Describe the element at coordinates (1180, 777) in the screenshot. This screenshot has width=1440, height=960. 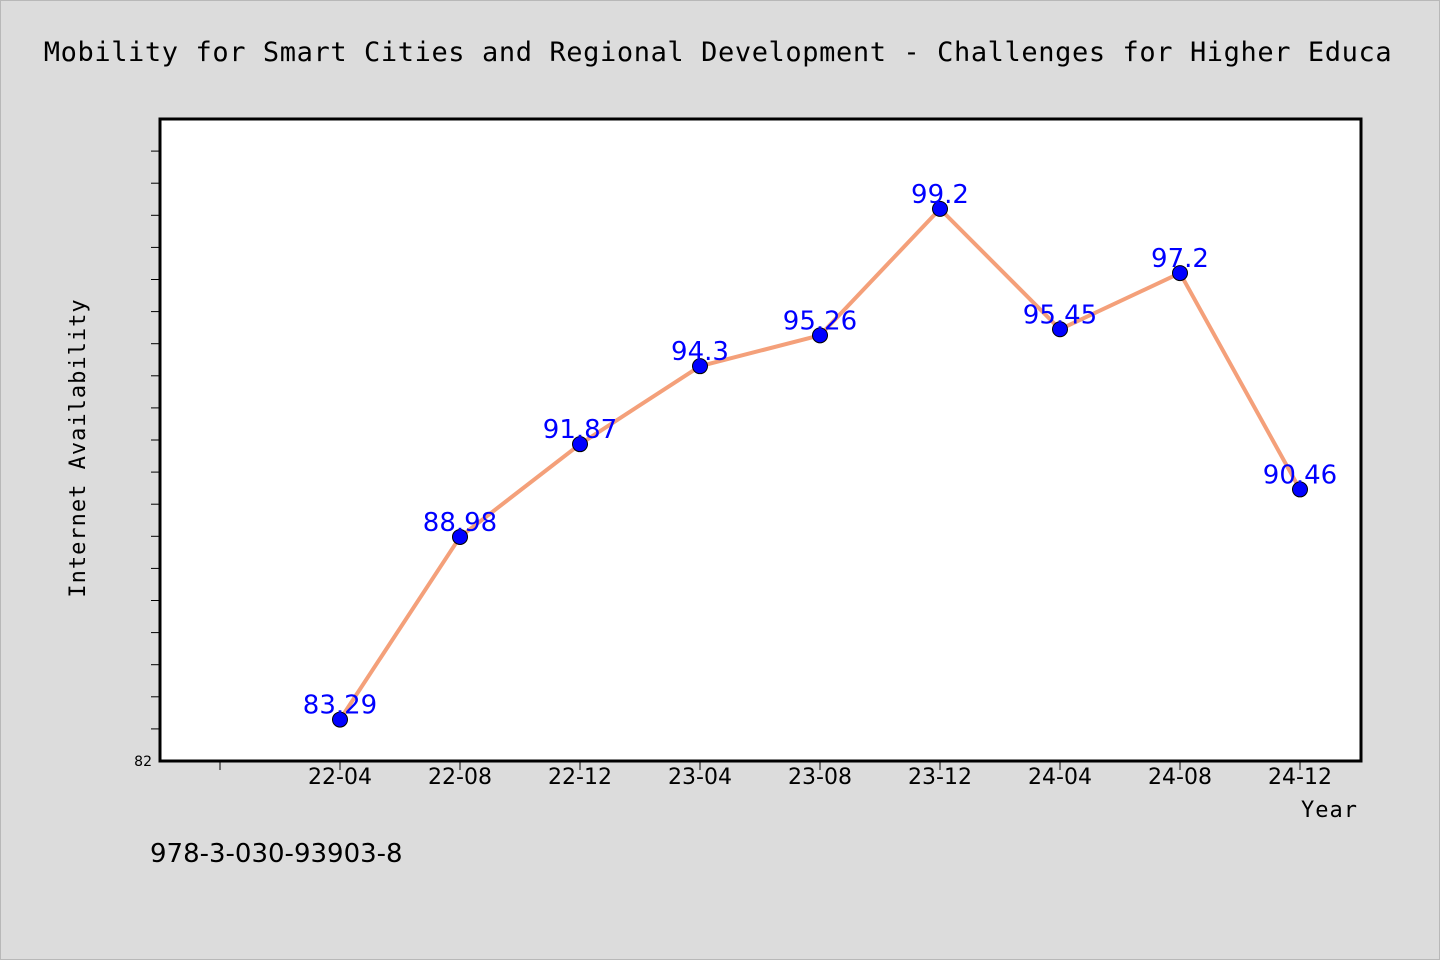
I see `x-tick-label: 24-08` at that location.